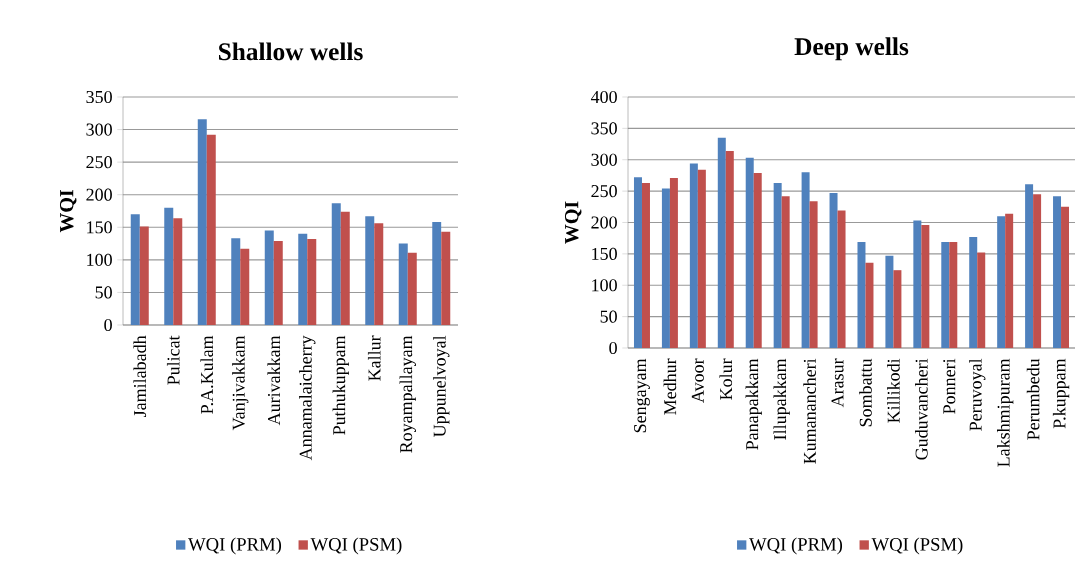 The image size is (1091, 580). Describe the element at coordinates (697, 380) in the screenshot. I see `x-tick-label: Avoor` at that location.